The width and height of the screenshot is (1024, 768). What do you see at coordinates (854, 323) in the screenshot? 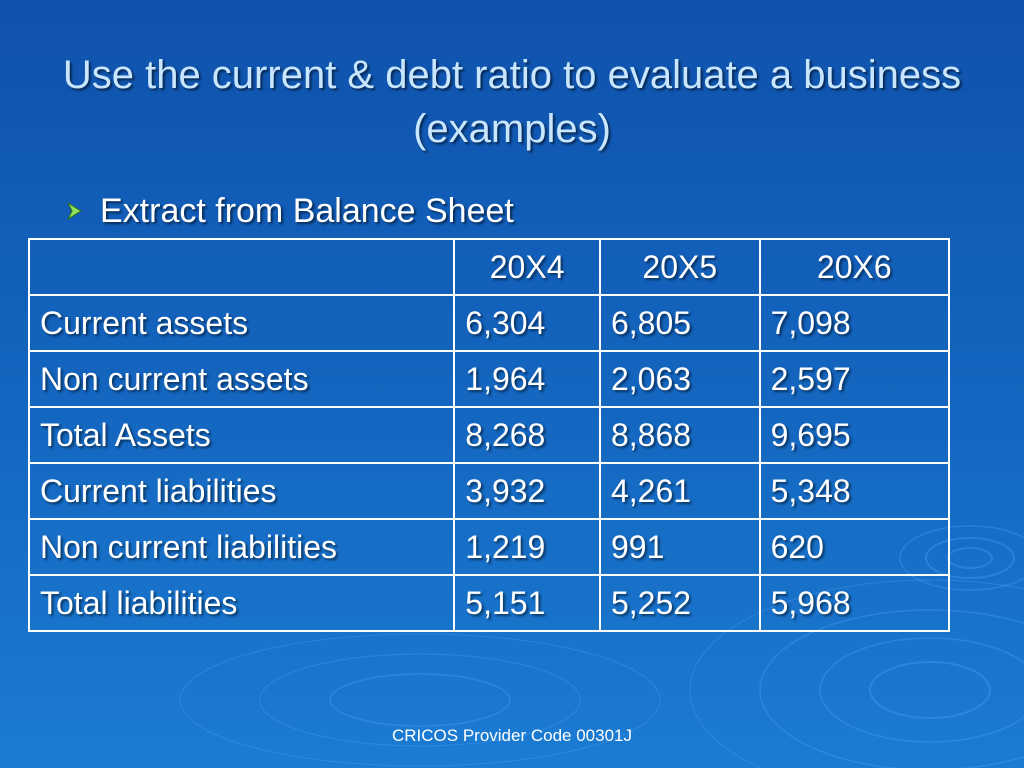
I see `table-cell: 7,098` at bounding box center [854, 323].